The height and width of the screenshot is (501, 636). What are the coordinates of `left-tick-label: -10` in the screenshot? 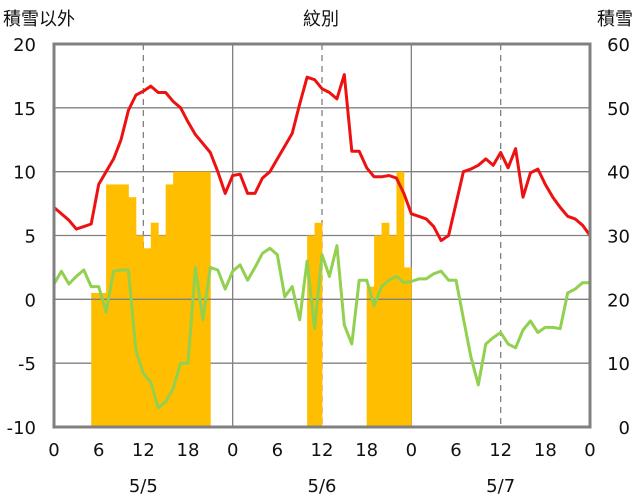 It's located at (21, 428).